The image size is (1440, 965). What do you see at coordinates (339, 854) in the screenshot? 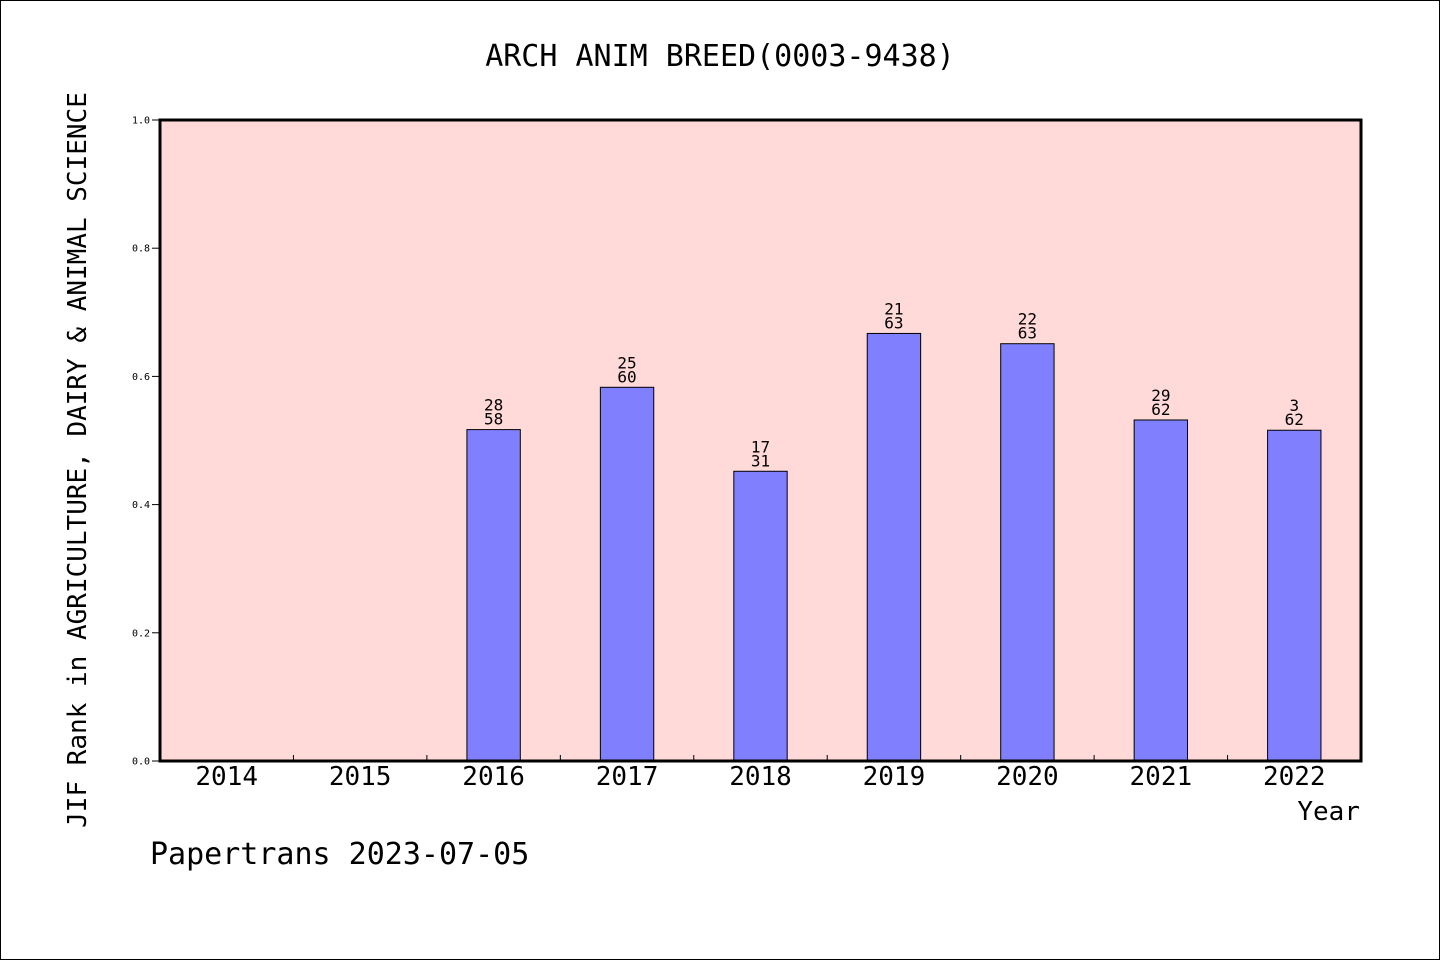
I see `footer-text: Papertrans 2023-07-05` at bounding box center [339, 854].